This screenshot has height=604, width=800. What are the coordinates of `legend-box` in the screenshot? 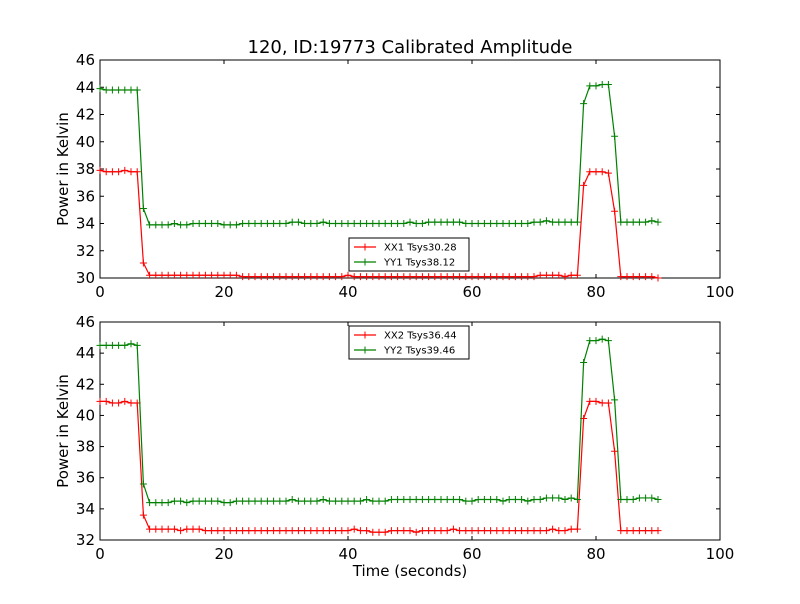 It's located at (409, 342).